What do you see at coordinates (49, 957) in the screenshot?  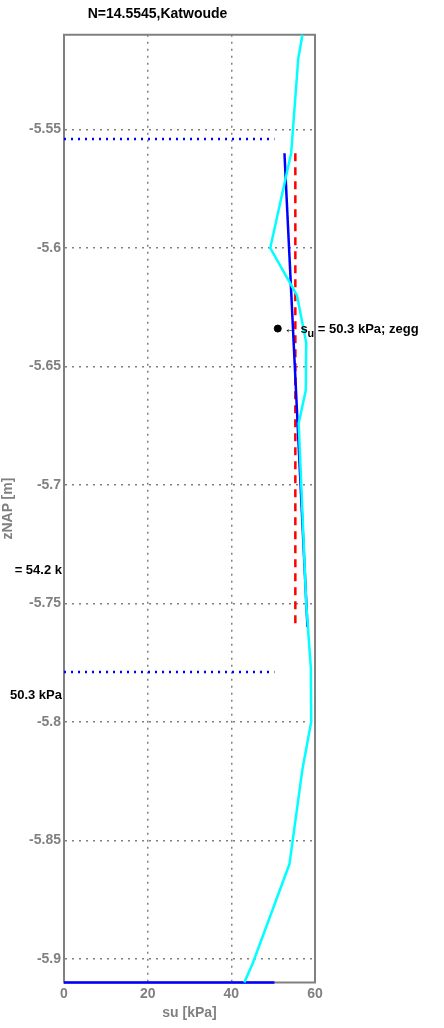 I see `y-tick-label: -5.9` at bounding box center [49, 957].